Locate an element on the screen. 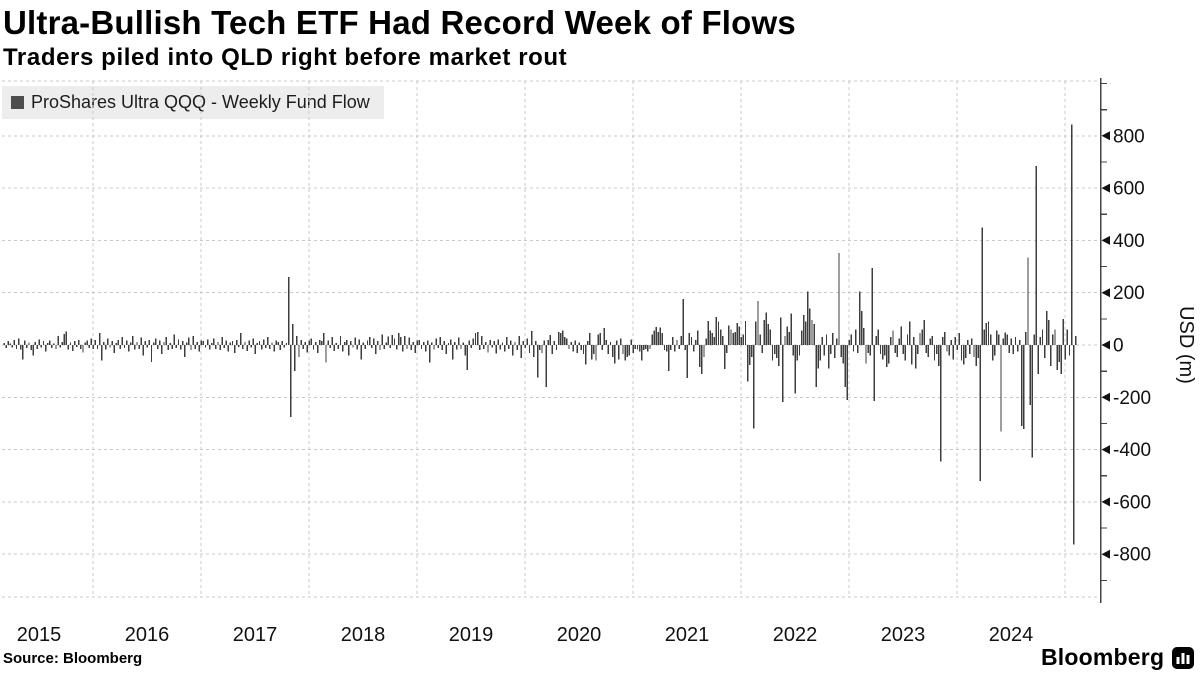 This screenshot has width=1200, height=675. x-tick-label: 2017 is located at coordinates (255, 635).